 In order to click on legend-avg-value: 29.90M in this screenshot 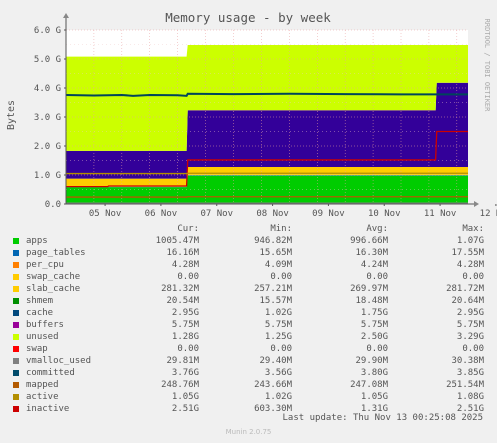, I will do `click(371, 361)`.